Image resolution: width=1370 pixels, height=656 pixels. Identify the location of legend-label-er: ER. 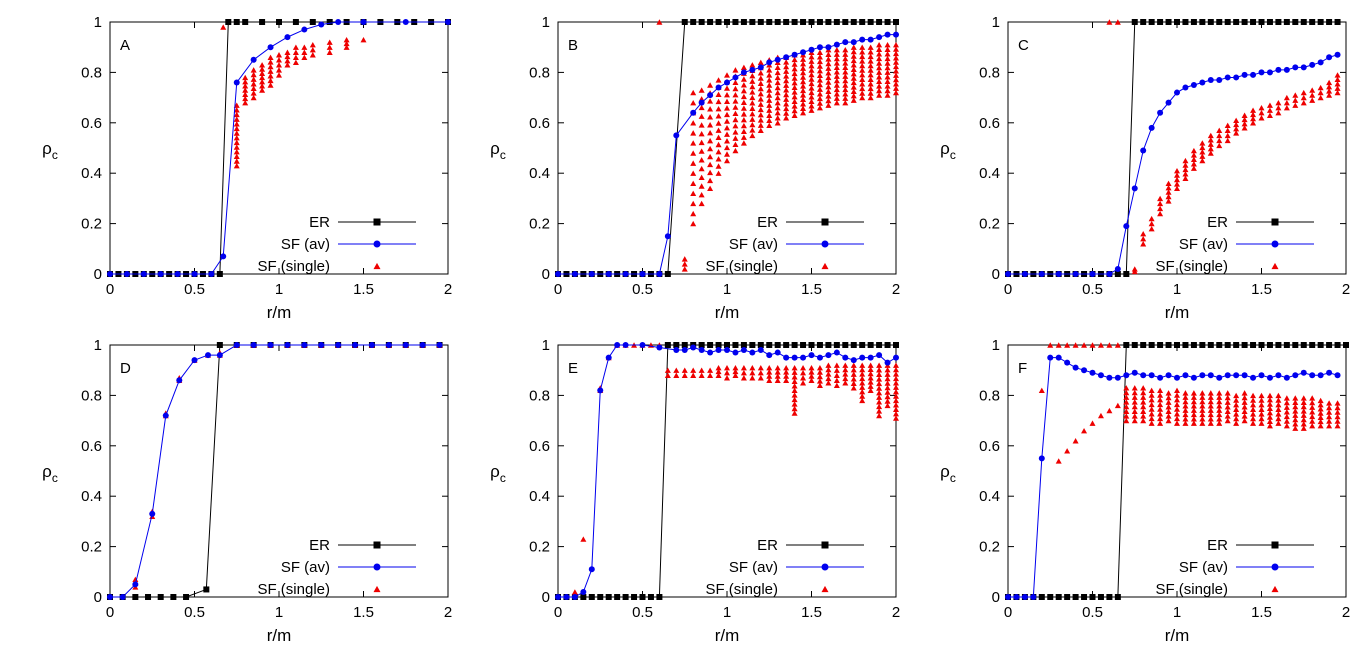
(1217, 222).